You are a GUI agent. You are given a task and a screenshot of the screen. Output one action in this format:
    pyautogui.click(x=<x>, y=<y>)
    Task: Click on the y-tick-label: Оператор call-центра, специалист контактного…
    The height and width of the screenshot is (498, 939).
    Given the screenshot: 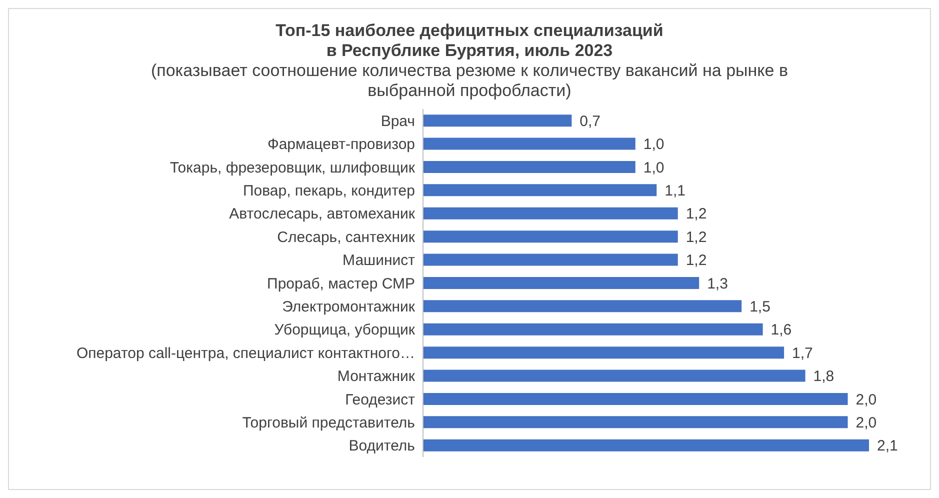 What is the action you would take?
    pyautogui.click(x=245, y=353)
    